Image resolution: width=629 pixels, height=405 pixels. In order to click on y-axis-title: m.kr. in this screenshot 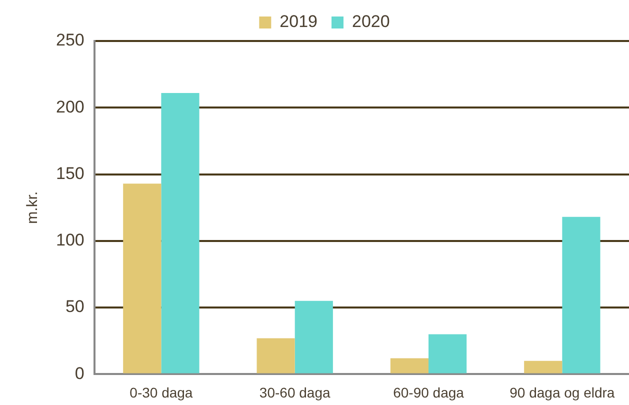, I will do `click(33, 207)`.